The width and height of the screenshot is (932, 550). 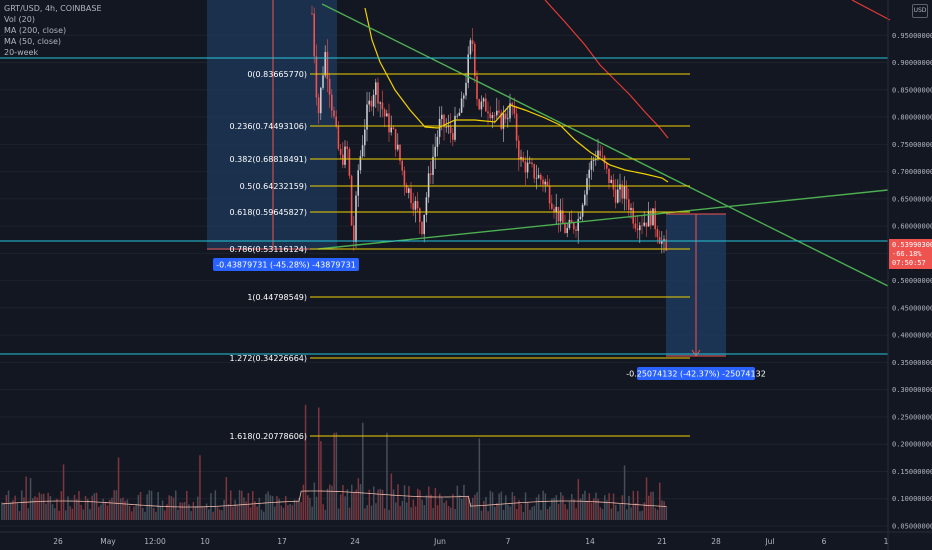 I want to click on price-tick-label: 0.10000000, so click(x=912, y=499).